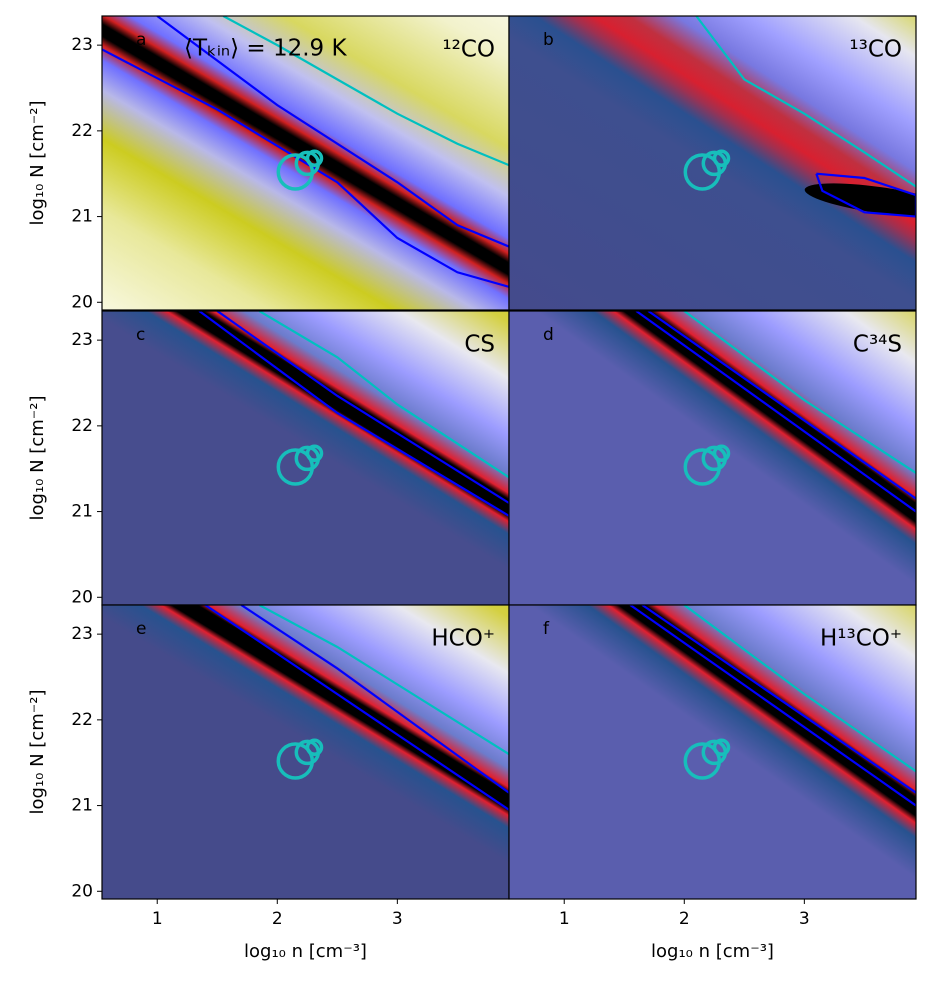 The image size is (931, 995). I want to click on panel-title: H¹³CO⁺, so click(861, 639).